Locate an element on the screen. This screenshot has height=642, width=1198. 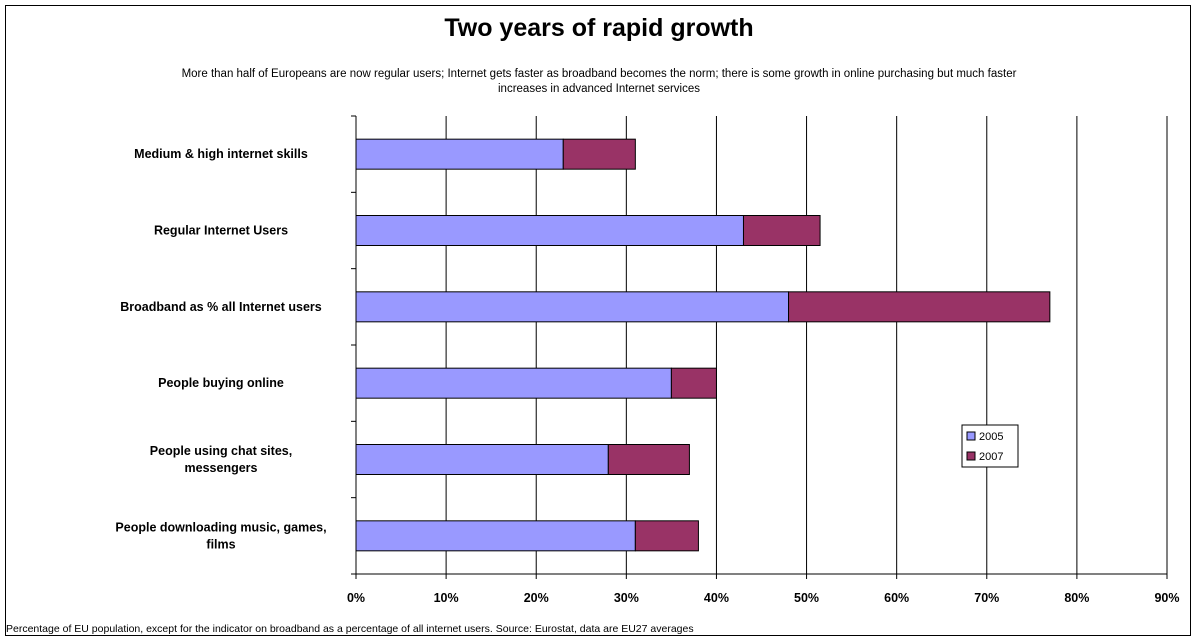
x-tick-label: 60% is located at coordinates (896, 598).